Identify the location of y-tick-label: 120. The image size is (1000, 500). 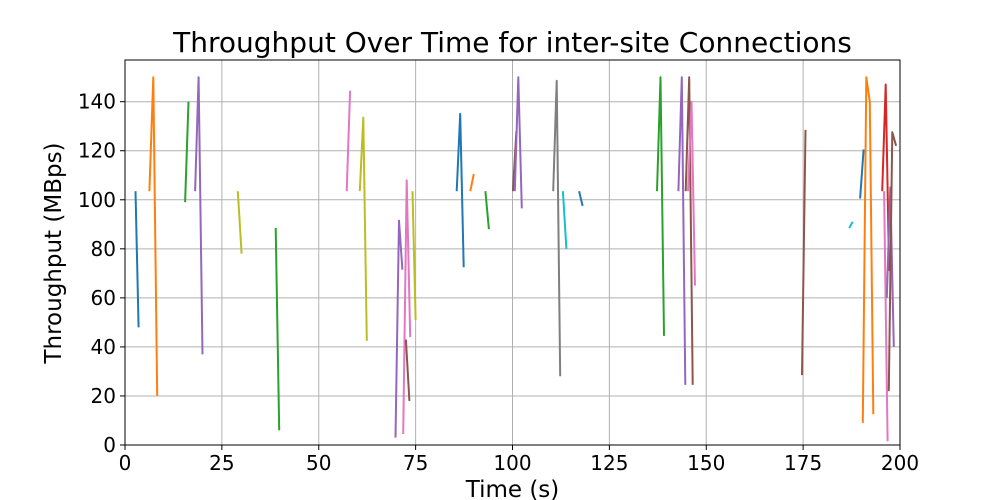
(97, 151).